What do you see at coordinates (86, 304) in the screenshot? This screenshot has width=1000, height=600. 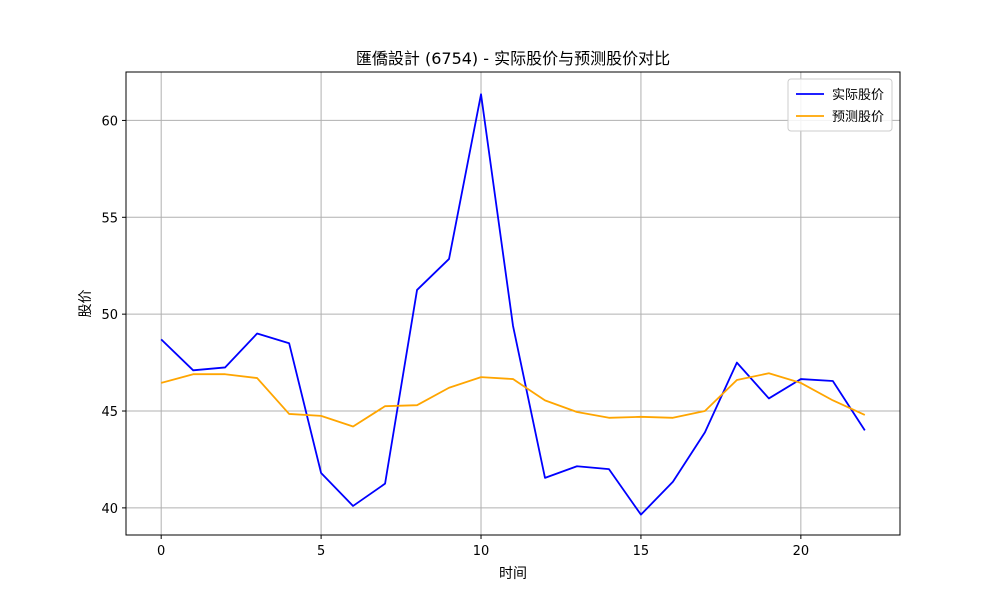 I see `y-axis-label: 股价` at bounding box center [86, 304].